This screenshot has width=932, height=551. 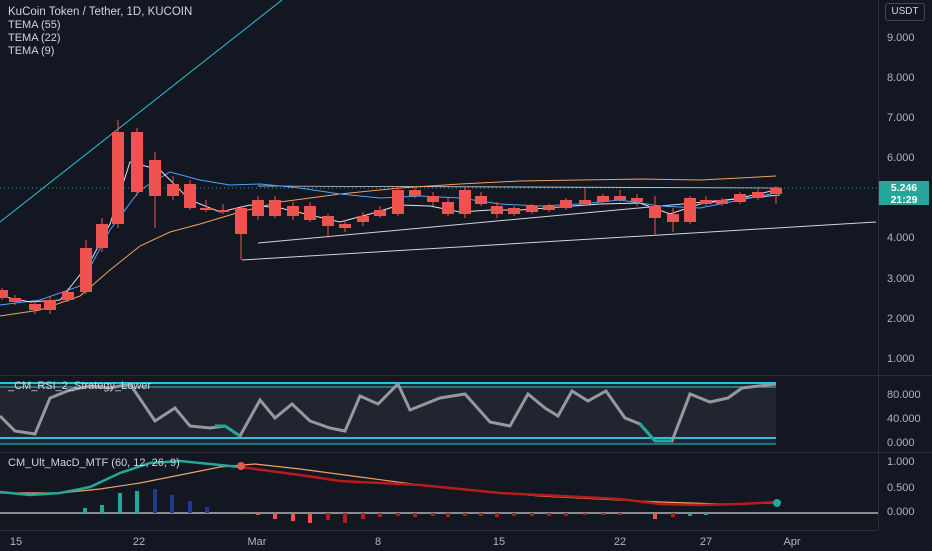 What do you see at coordinates (120, 478) in the screenshot?
I see `macd-line-up` at bounding box center [120, 478].